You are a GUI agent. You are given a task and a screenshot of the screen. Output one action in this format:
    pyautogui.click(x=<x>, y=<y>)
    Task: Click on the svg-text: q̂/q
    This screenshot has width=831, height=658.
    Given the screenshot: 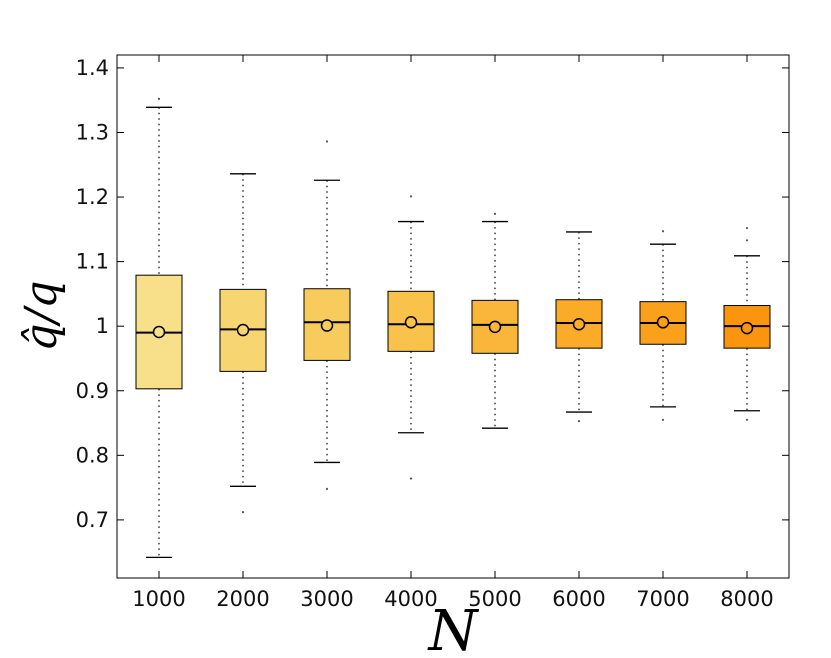 What is the action you would take?
    pyautogui.click(x=41, y=315)
    